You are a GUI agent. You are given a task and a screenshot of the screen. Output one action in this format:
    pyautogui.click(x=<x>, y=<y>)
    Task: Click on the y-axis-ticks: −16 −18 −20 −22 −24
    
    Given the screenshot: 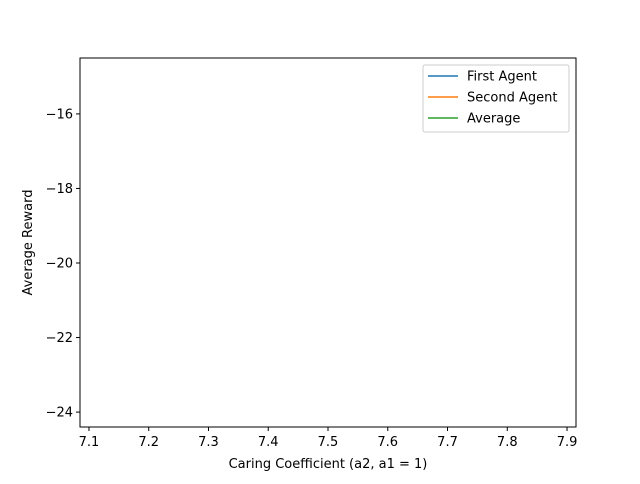 What is the action you would take?
    pyautogui.click(x=63, y=264)
    